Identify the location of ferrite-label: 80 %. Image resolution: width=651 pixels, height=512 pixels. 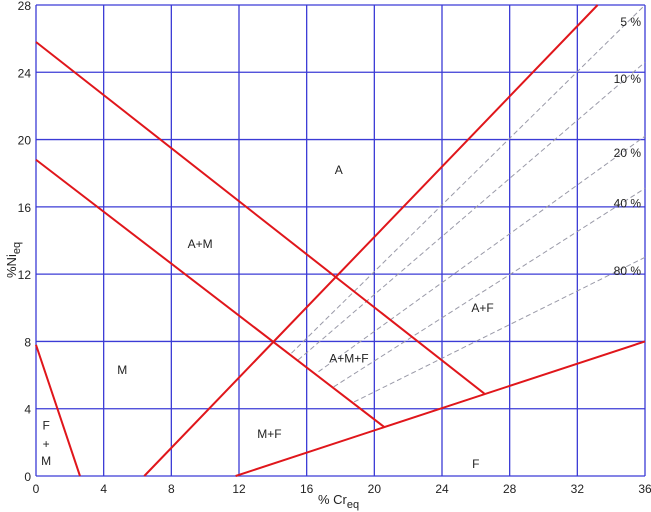
(628, 271).